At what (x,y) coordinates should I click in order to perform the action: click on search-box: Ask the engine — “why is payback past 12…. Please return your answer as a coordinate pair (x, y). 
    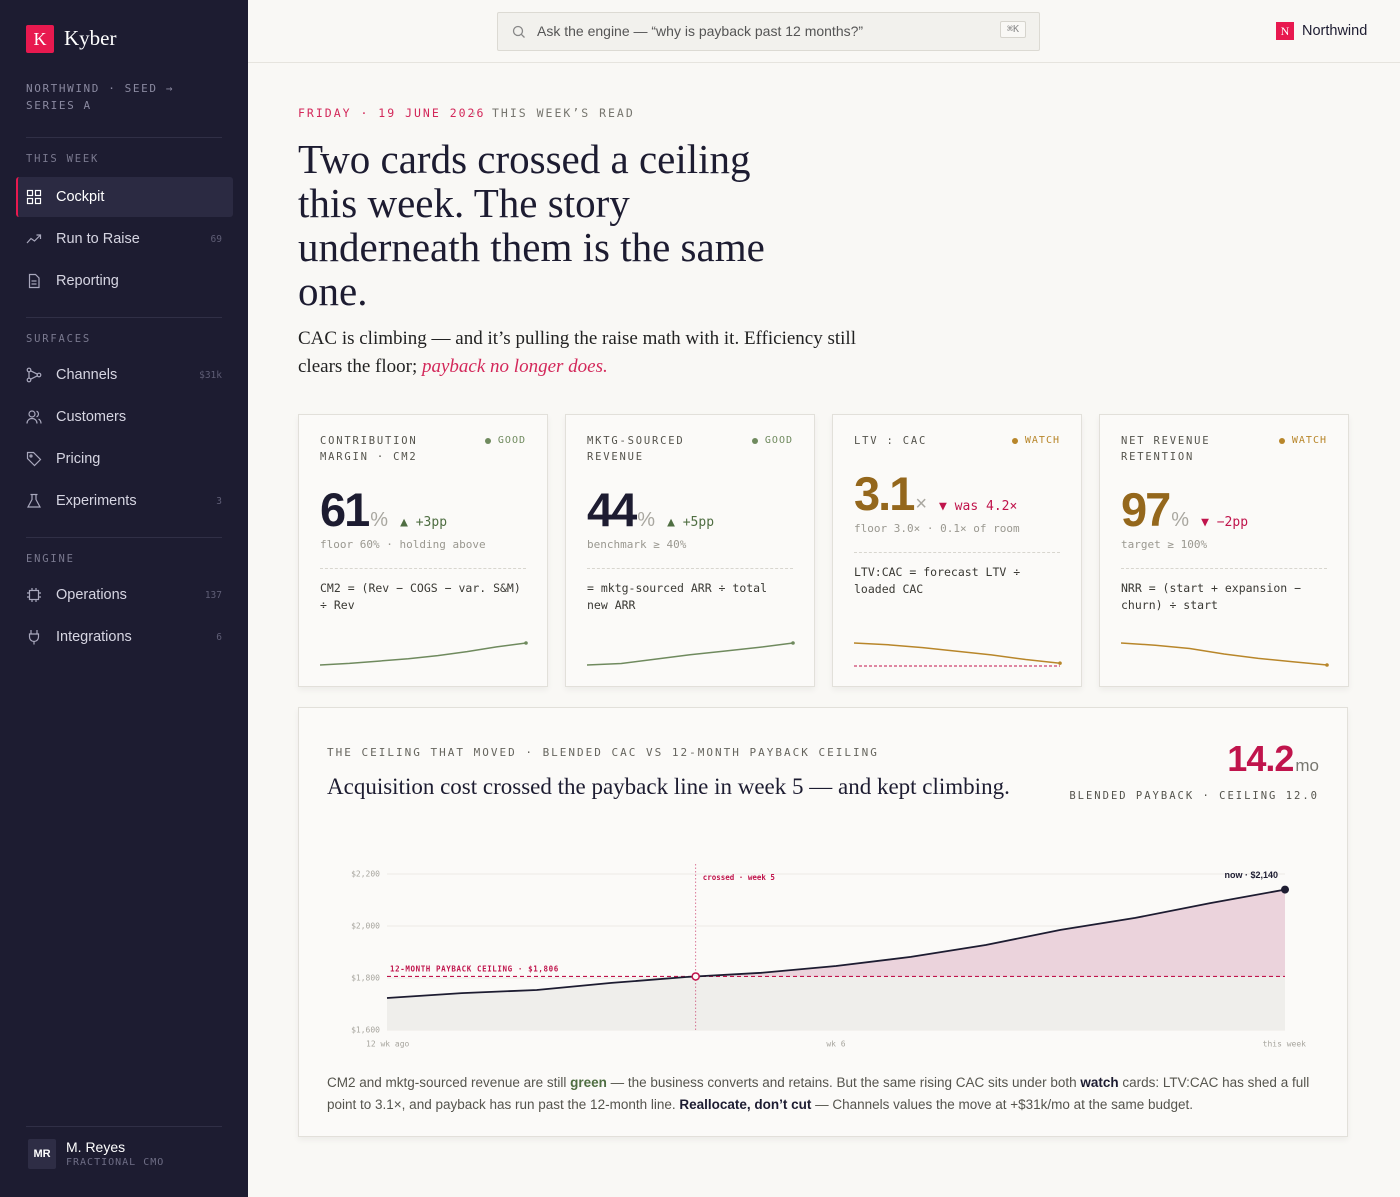
    Looking at the image, I should click on (768, 31).